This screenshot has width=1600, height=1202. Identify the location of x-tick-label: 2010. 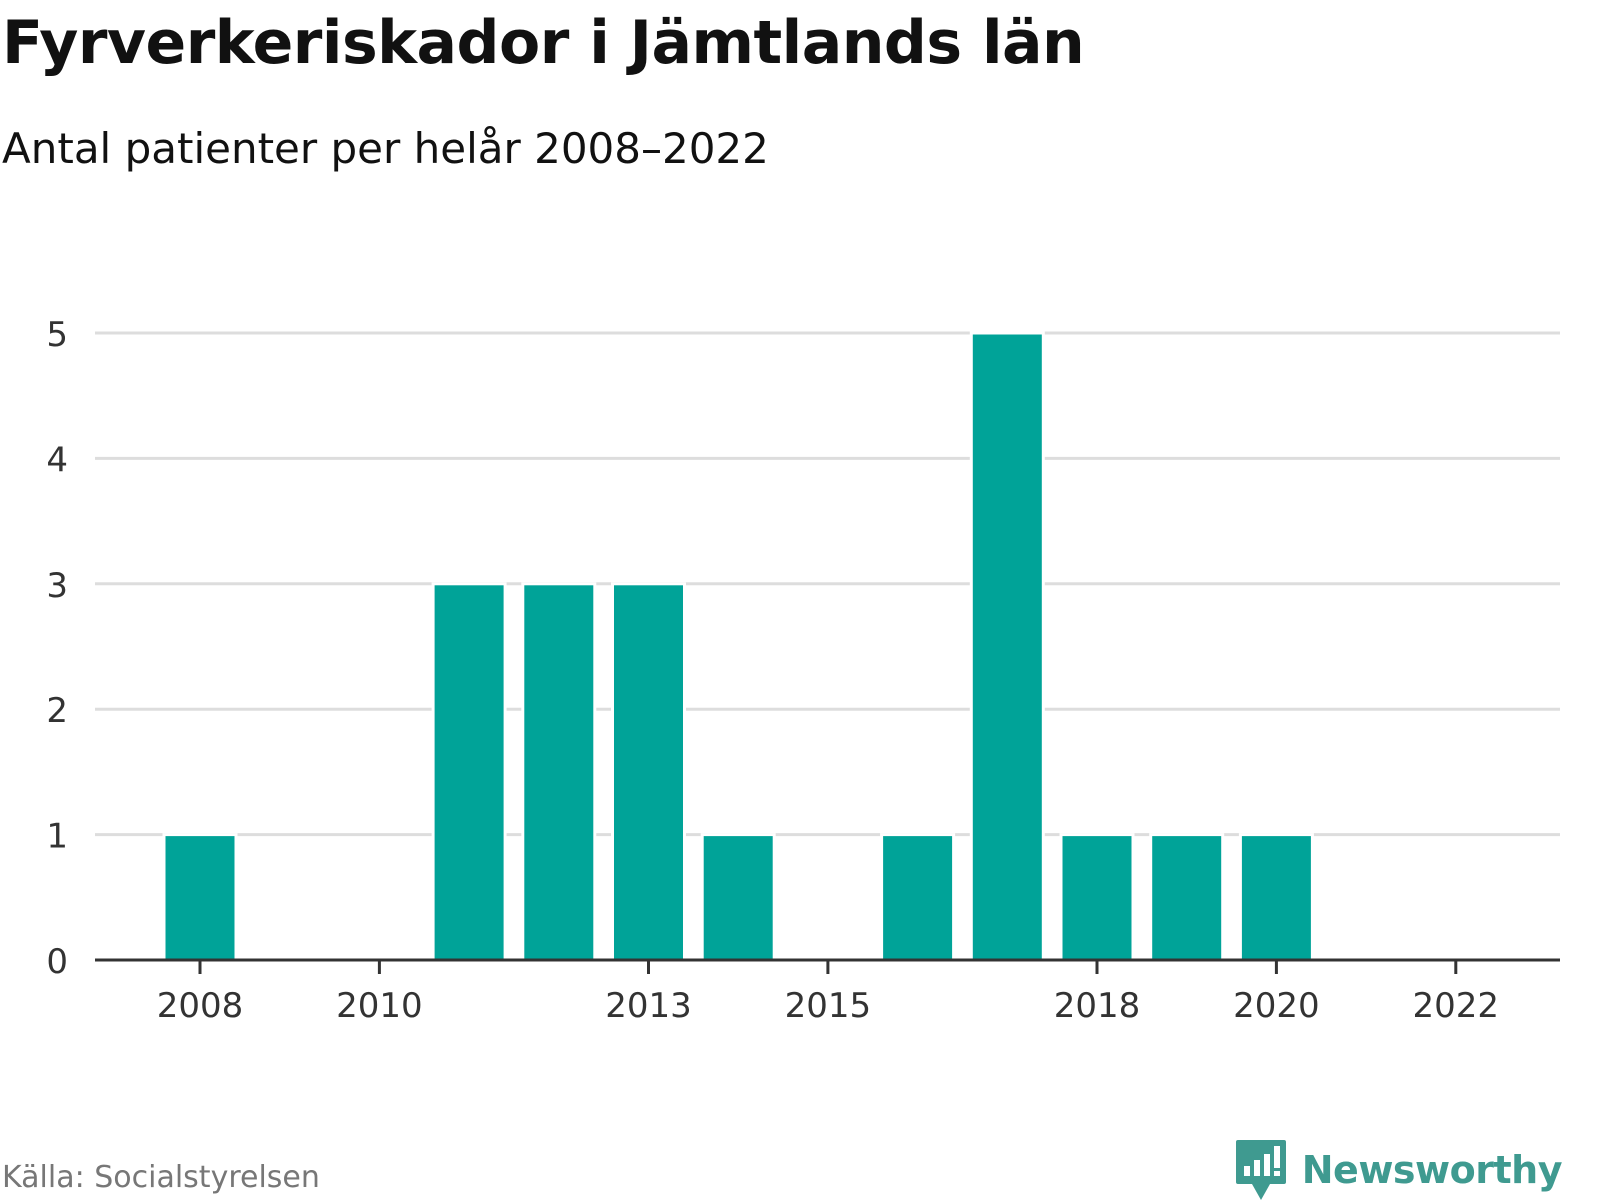
(379, 1006).